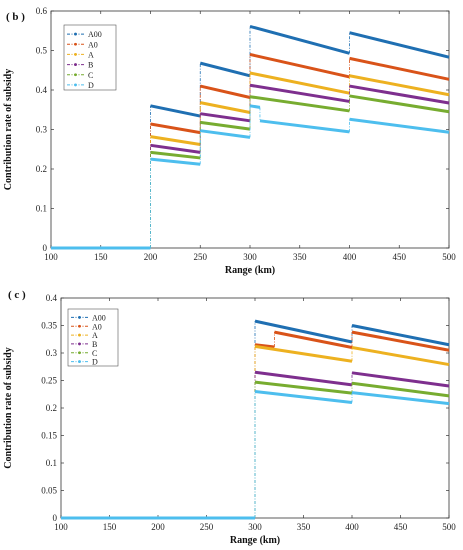 Image resolution: width=463 pixels, height=550 pixels. I want to click on y-tick-label: 0.6, so click(42, 11).